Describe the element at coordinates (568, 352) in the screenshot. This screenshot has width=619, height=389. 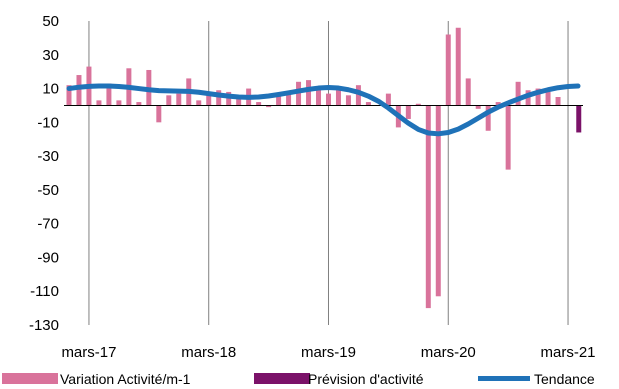
I see `x-tick-label: mars-21` at that location.